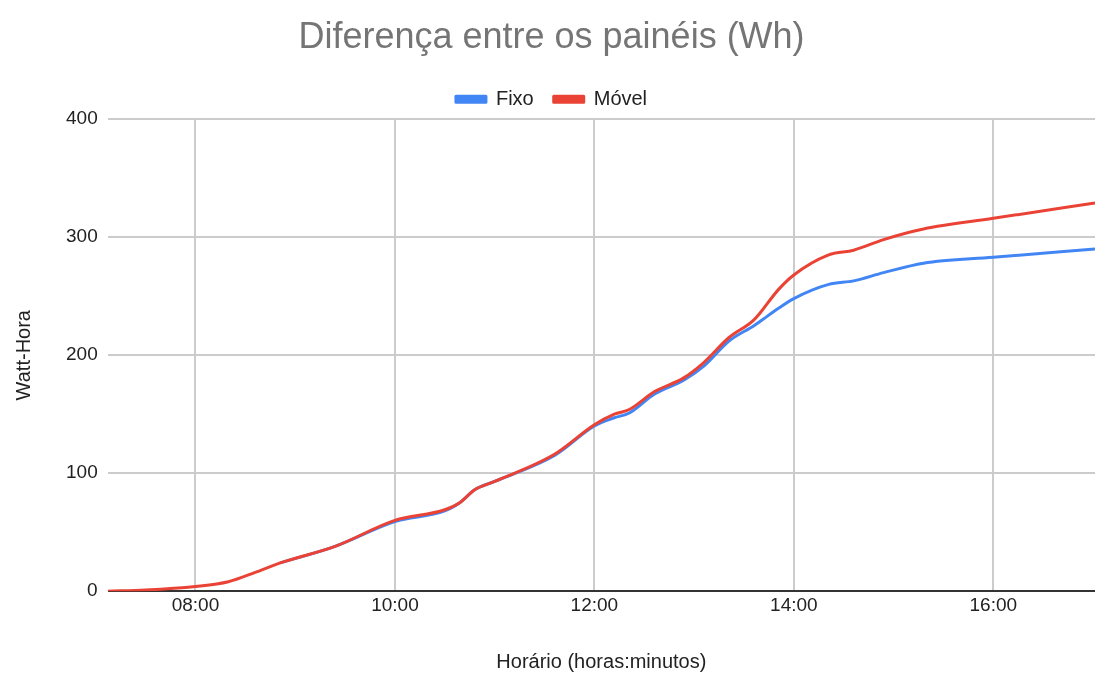 This screenshot has height=686, width=1105. I want to click on legend-label: Móvel, so click(620, 97).